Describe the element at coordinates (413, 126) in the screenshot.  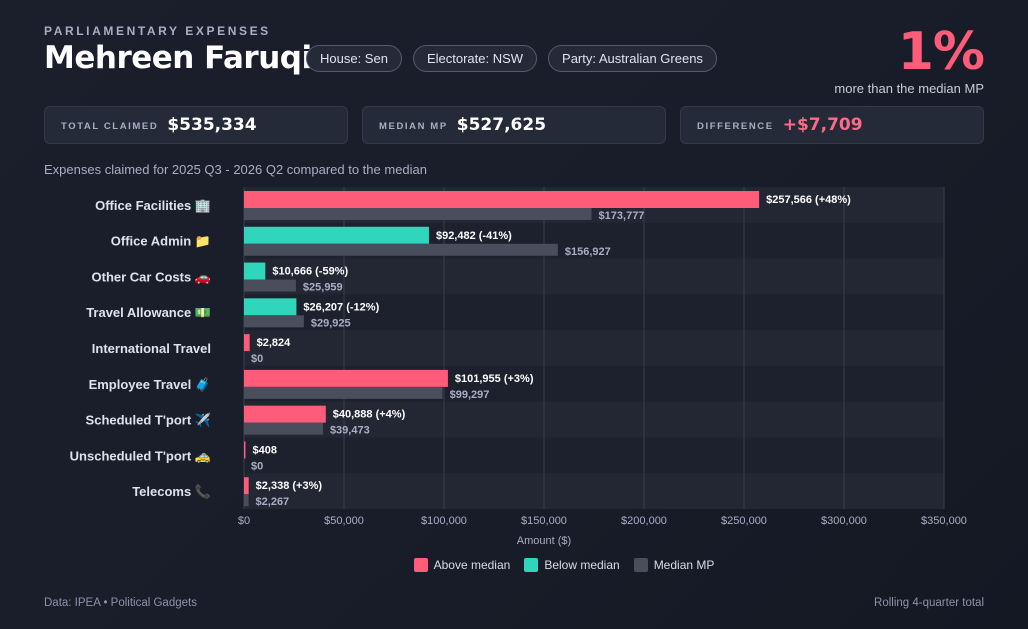
I see `median-mp-label: MEDIAN MP` at that location.